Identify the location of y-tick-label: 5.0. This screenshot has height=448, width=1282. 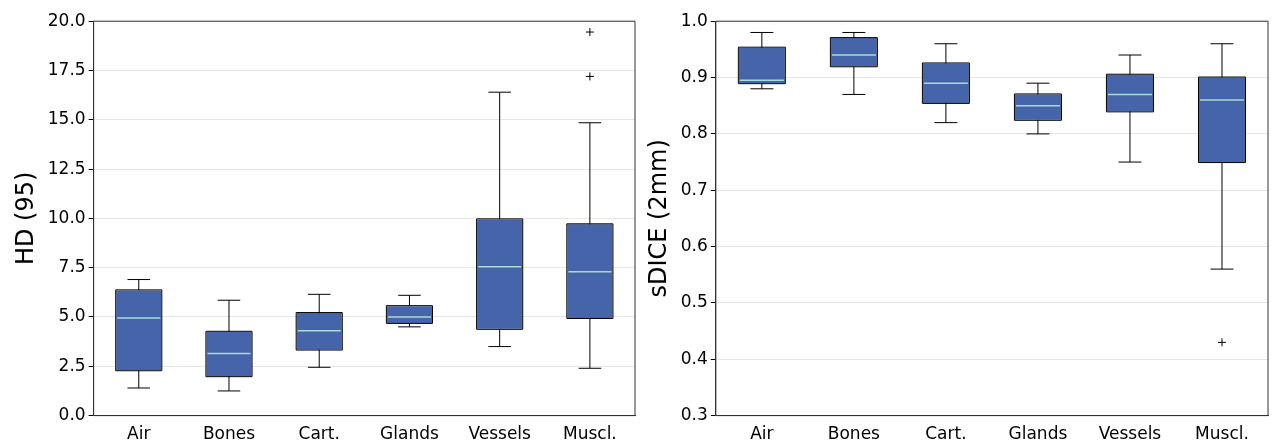
(72, 315).